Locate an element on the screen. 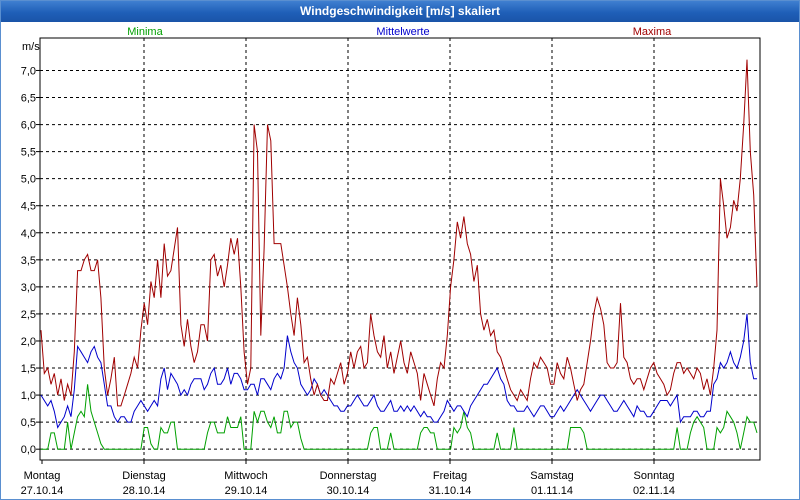  y-tick-label: 5,0 is located at coordinates (28, 180).